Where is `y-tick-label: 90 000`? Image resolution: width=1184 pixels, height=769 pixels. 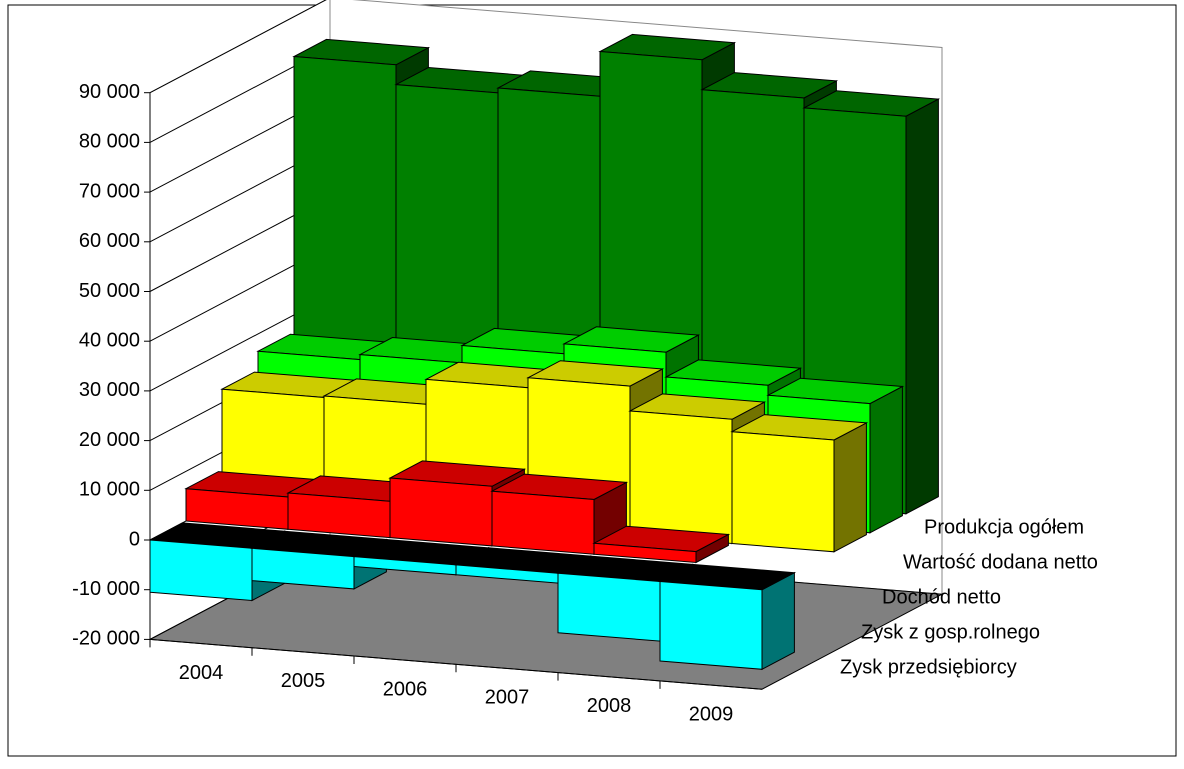 y-tick-label: 90 000 is located at coordinates (109, 92).